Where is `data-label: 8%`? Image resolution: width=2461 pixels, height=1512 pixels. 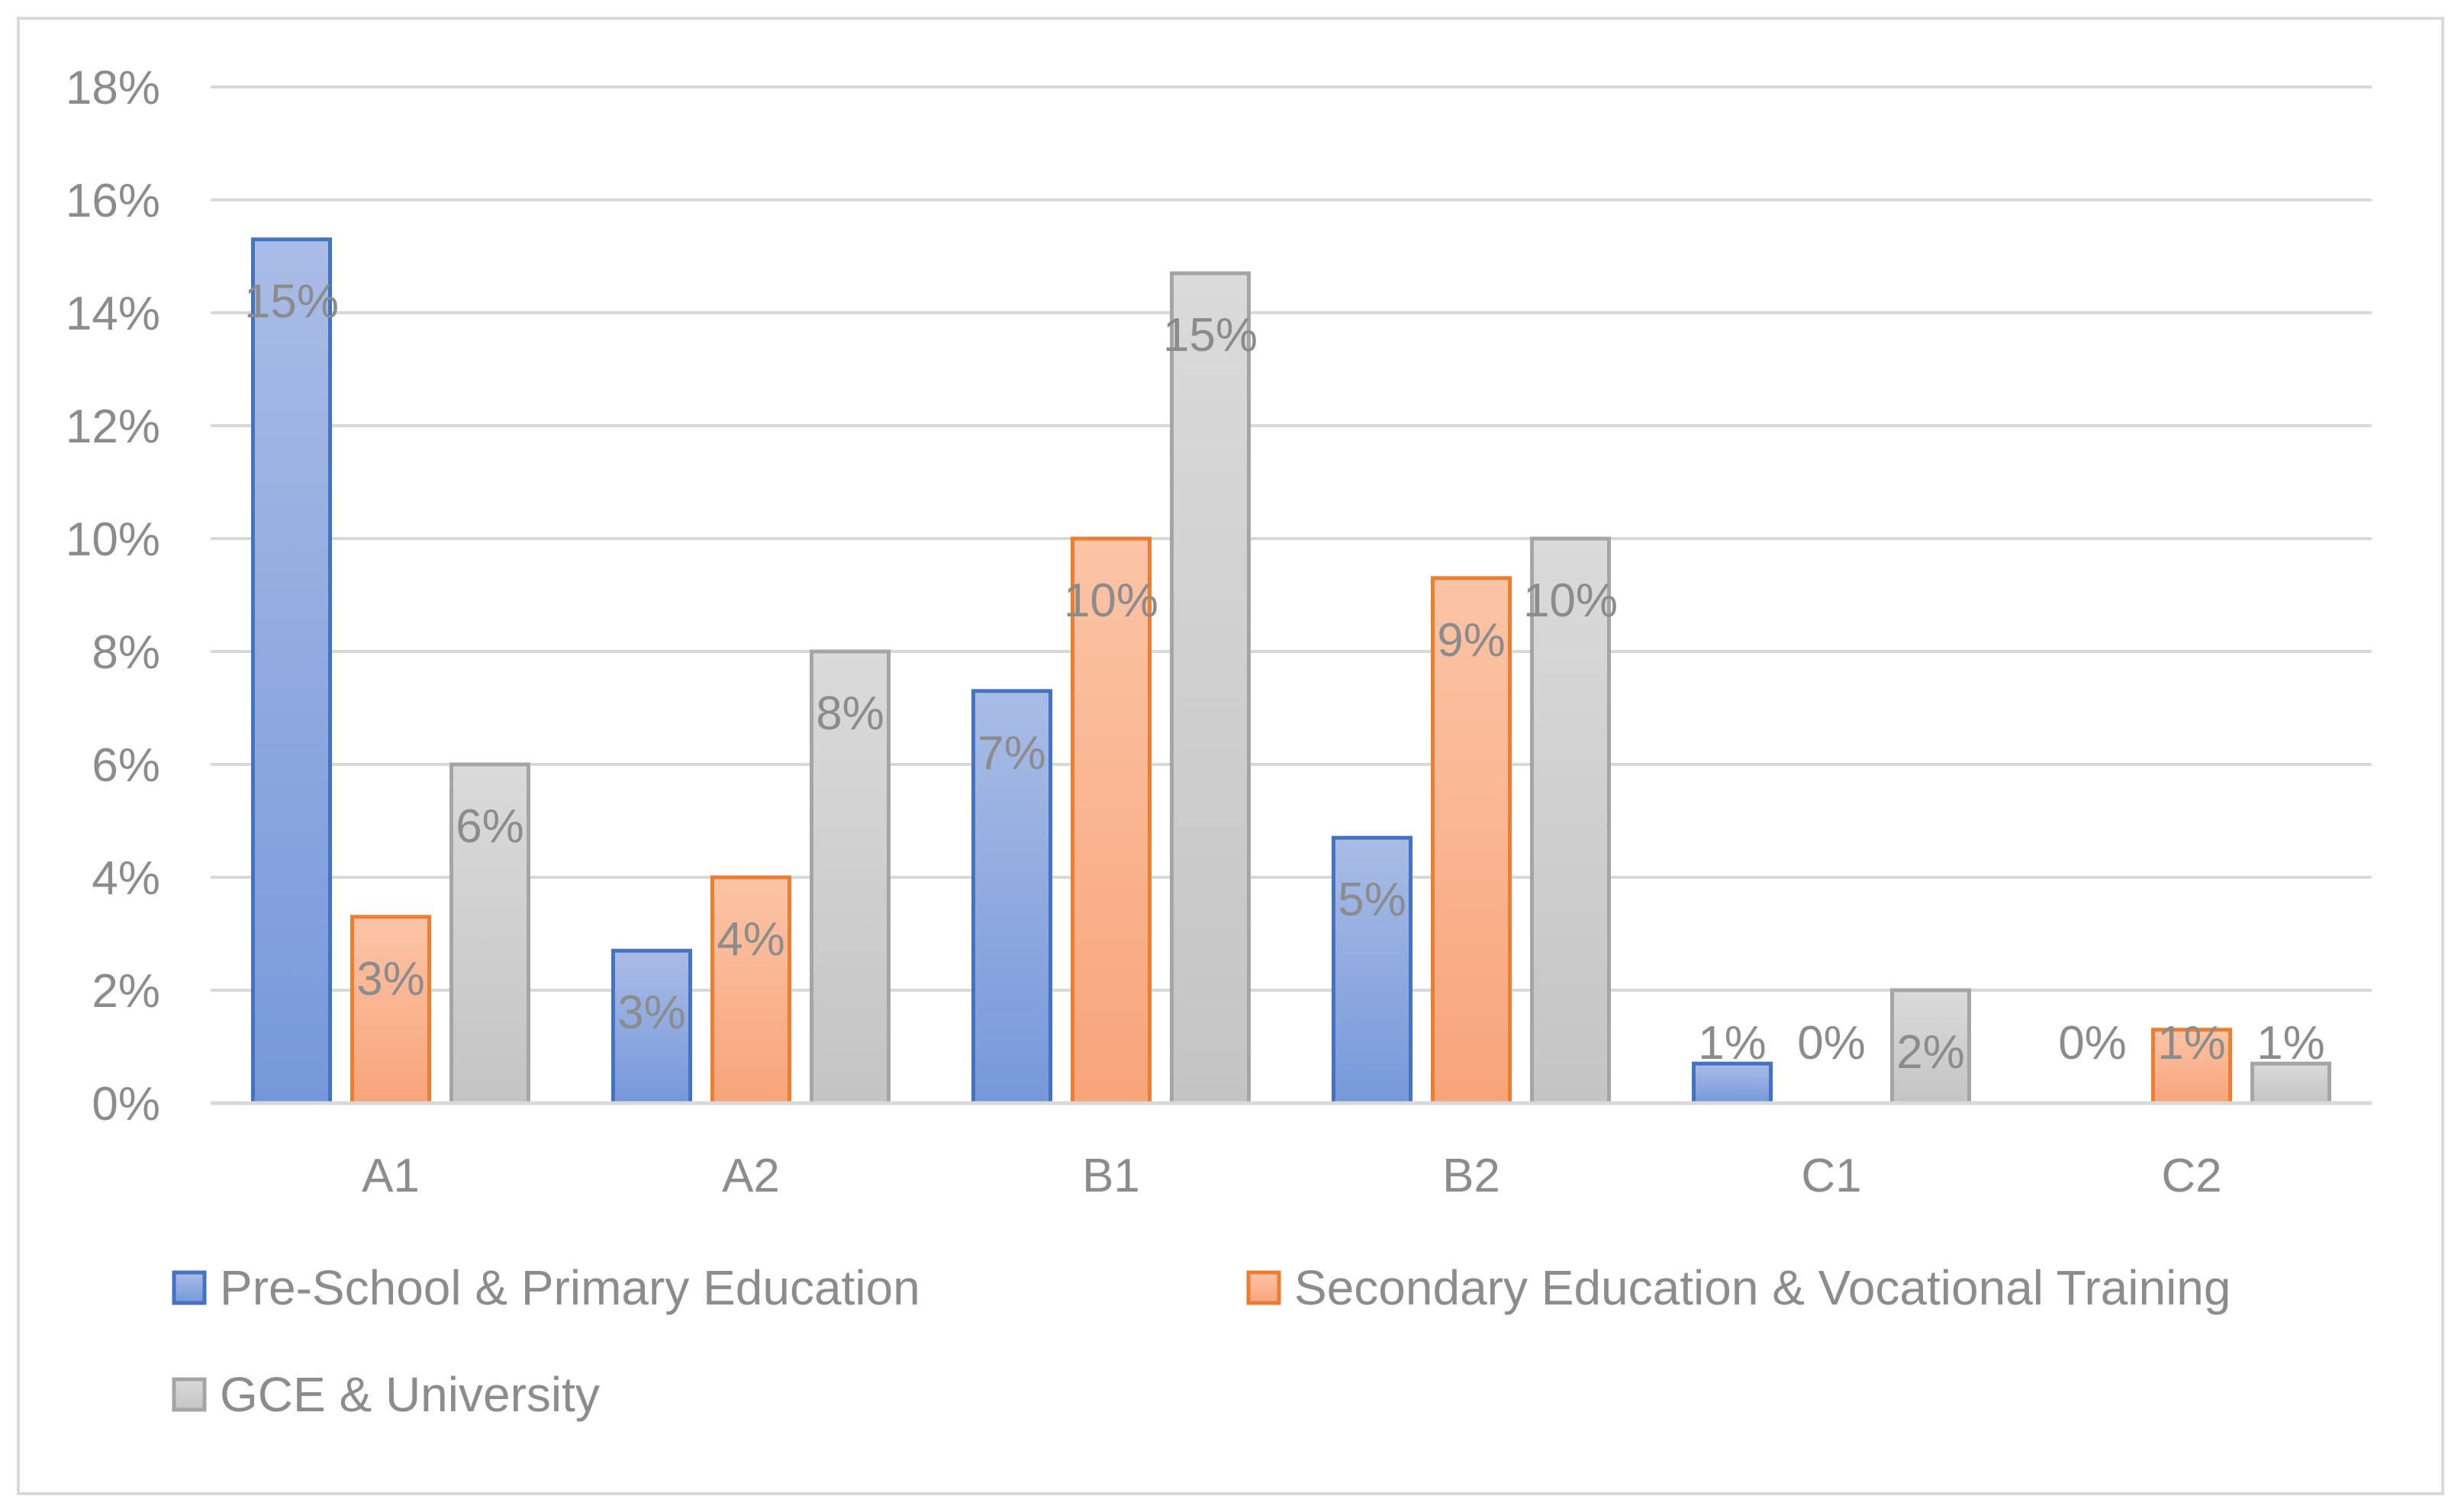
data-label: 8% is located at coordinates (850, 713).